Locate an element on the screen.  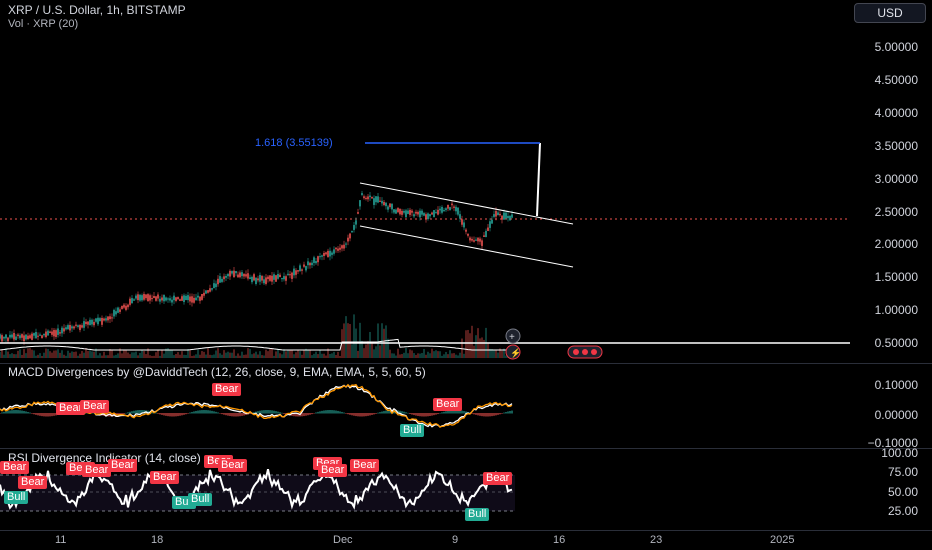
plus-icon is located at coordinates (513, 336).